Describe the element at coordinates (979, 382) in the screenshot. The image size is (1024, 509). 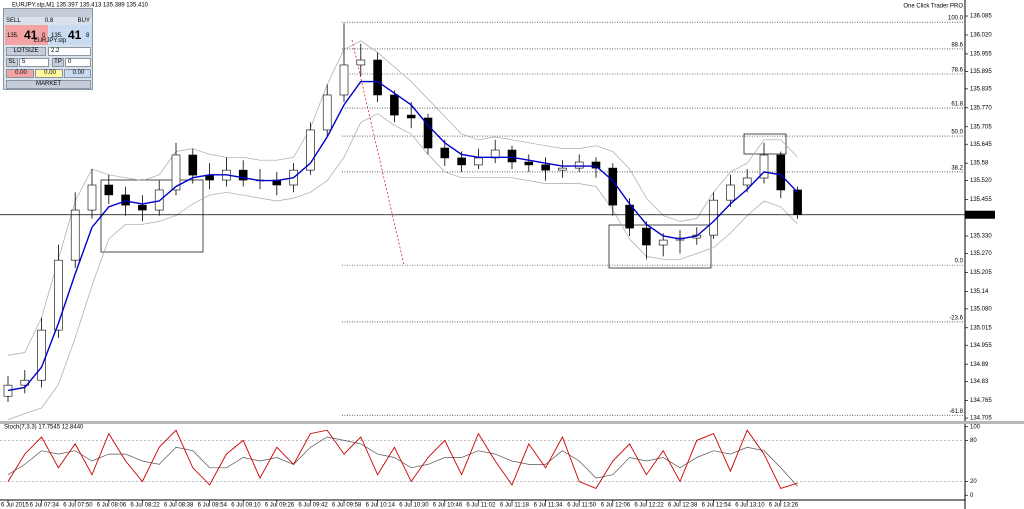
I see `y-tick-label: 134.83` at that location.